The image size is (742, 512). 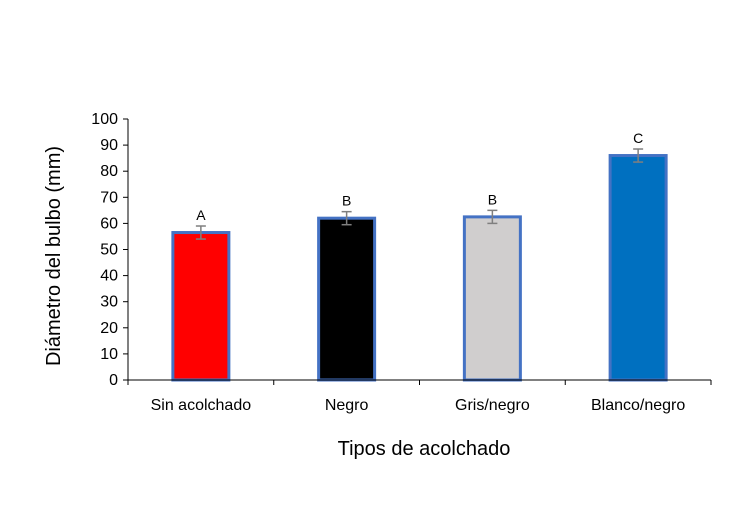 What do you see at coordinates (638, 405) in the screenshot?
I see `x-tick-label: Blanco/negro` at bounding box center [638, 405].